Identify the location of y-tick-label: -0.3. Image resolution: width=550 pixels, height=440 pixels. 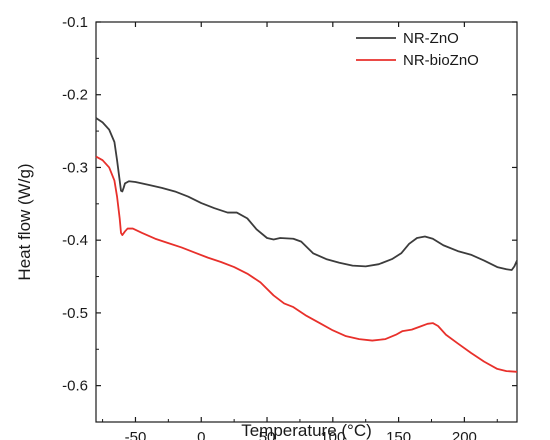
(75, 167).